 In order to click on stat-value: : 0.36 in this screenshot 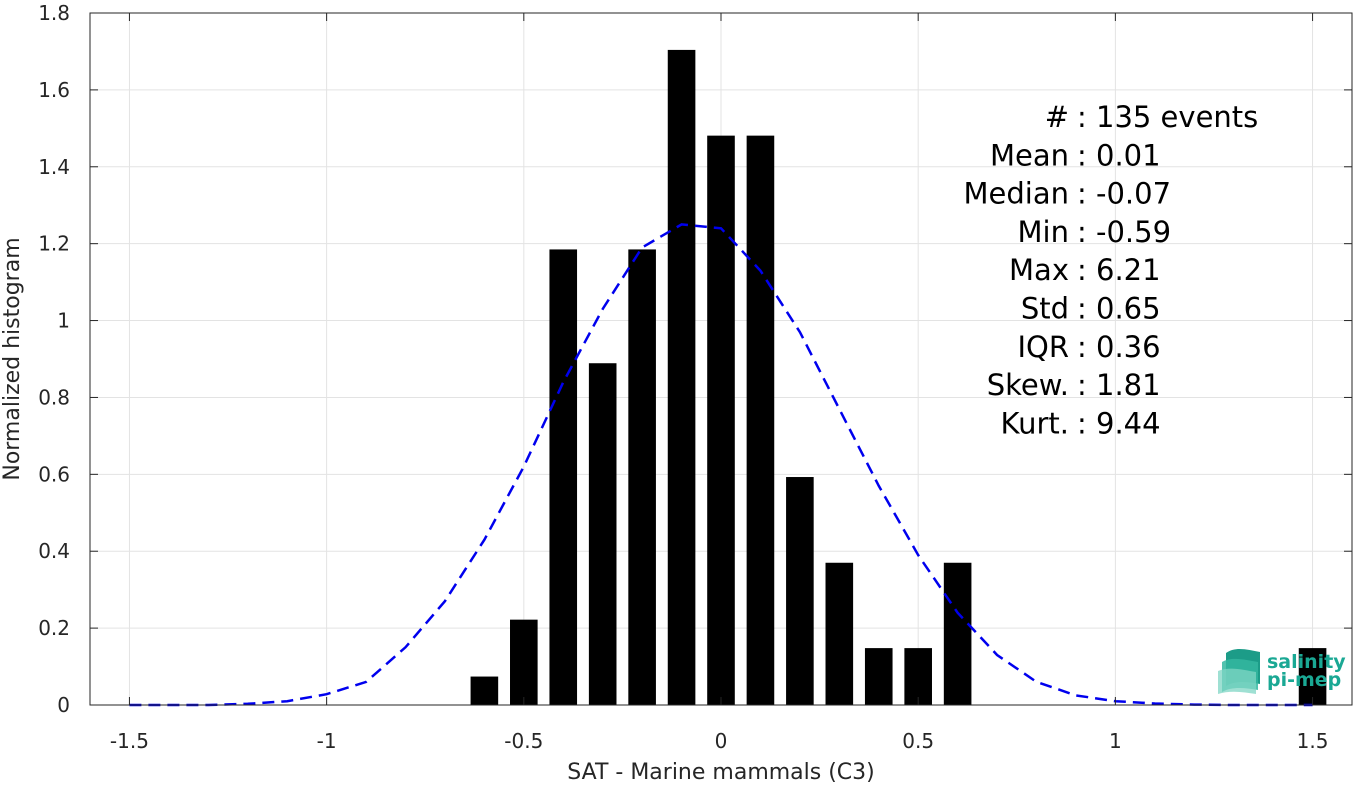, I will do `click(1119, 347)`.